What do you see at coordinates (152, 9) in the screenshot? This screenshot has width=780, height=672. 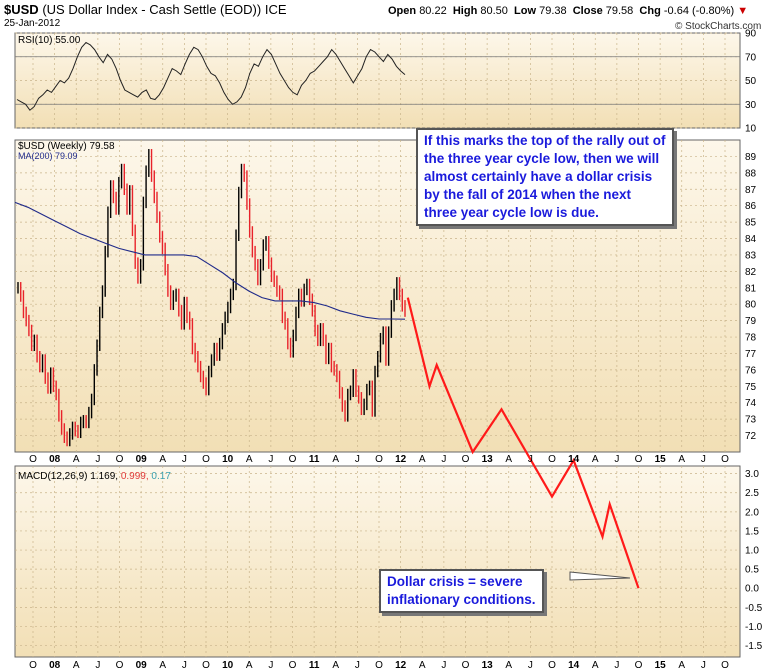 I see `symbol-name: (US Dollar Index - Cash Settle (EOD))` at bounding box center [152, 9].